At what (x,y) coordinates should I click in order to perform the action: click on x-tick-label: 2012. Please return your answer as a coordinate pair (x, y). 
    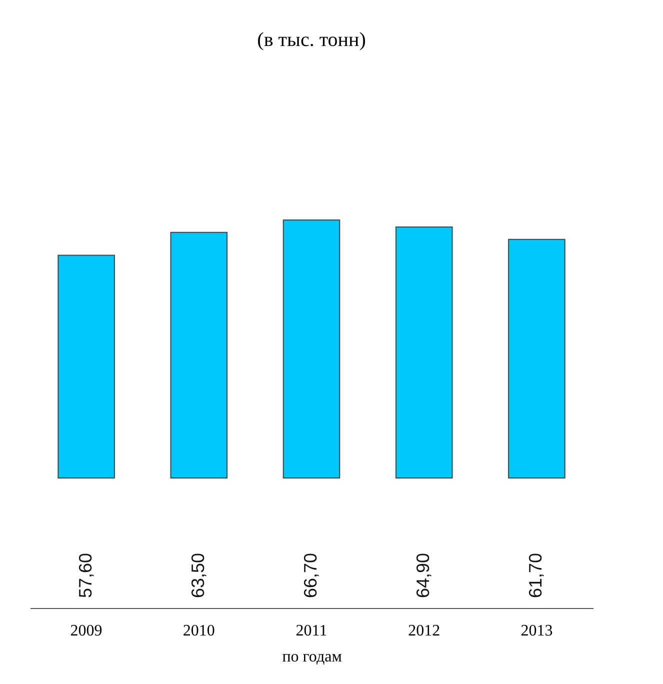
    Looking at the image, I should click on (424, 631).